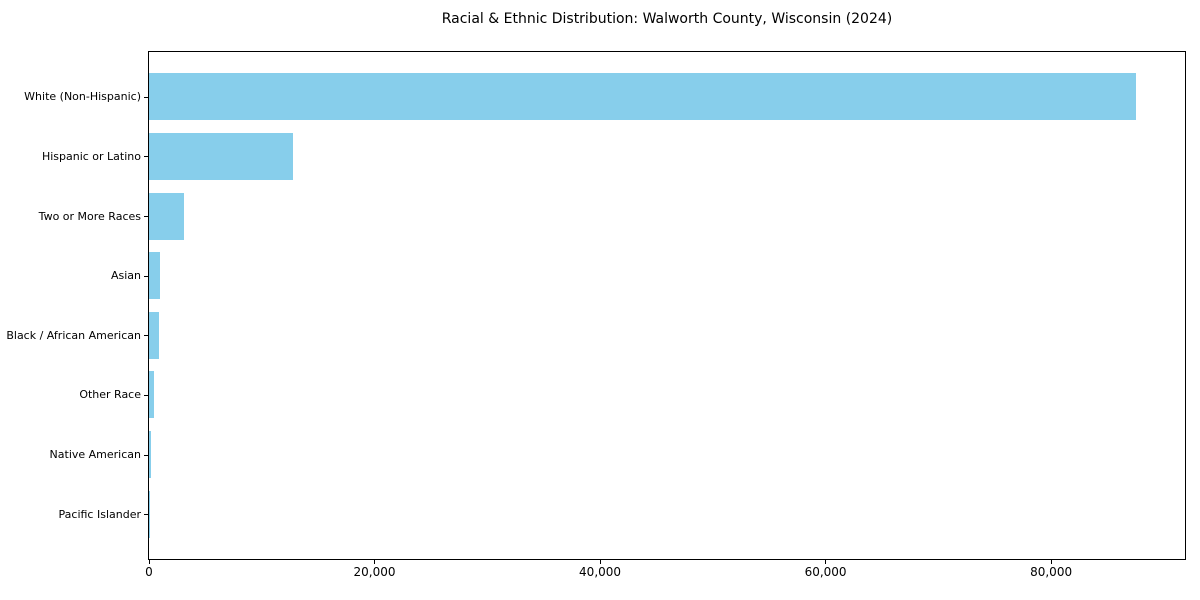 The height and width of the screenshot is (600, 1200). What do you see at coordinates (825, 572) in the screenshot?
I see `x-tick-label: 60,000` at bounding box center [825, 572].